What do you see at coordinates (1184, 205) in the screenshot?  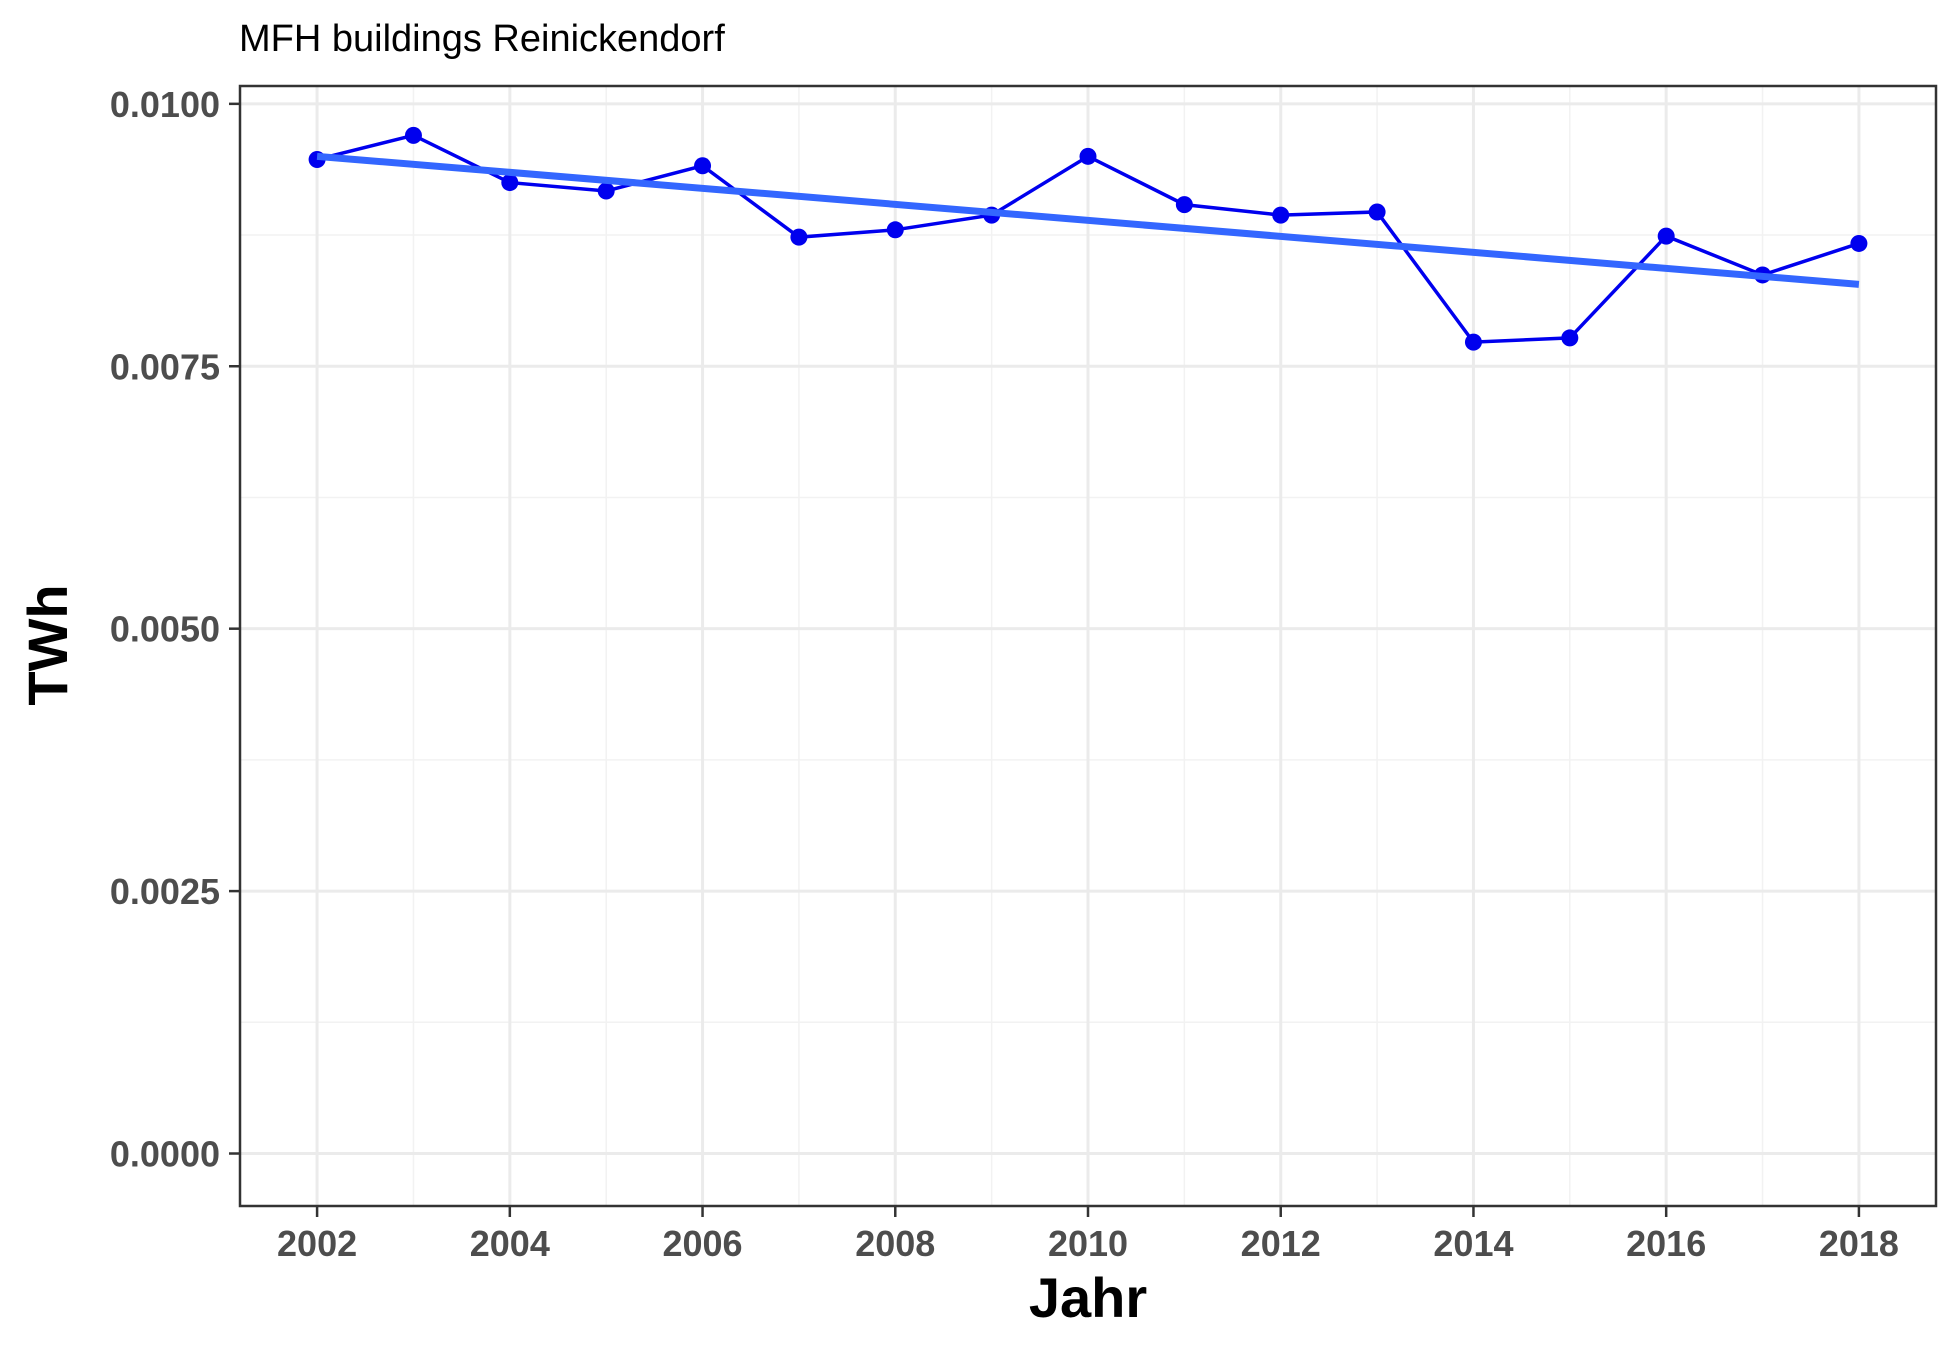 I see `data-point-2011` at bounding box center [1184, 205].